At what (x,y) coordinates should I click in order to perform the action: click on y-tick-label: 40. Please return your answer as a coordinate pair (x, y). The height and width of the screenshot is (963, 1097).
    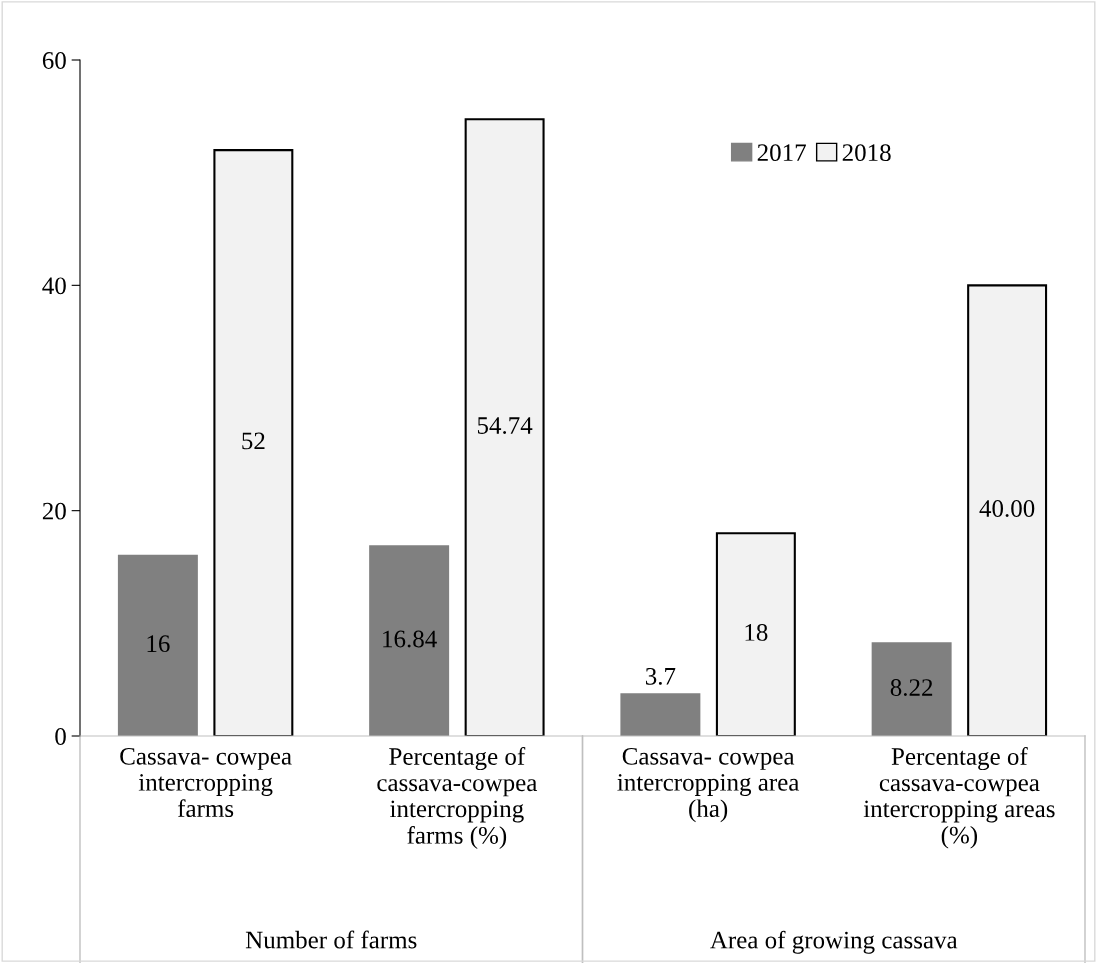
    Looking at the image, I should click on (54, 286).